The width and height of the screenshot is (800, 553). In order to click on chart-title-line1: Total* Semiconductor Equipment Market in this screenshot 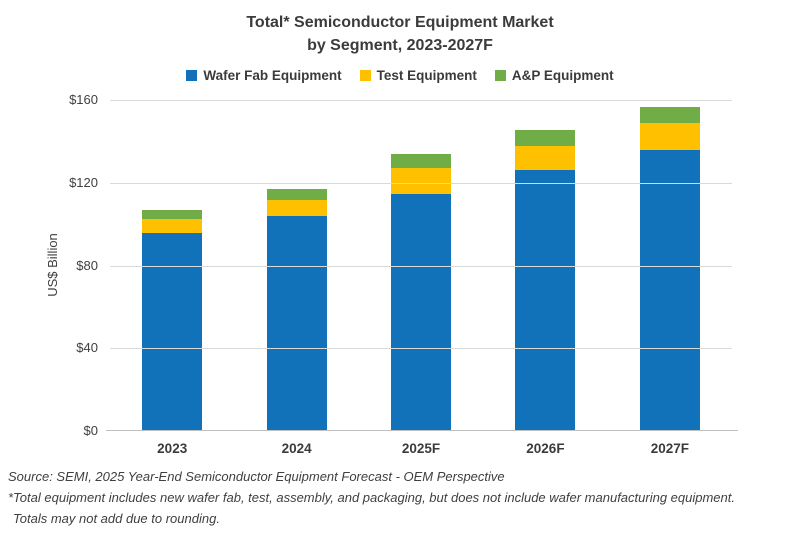, I will do `click(400, 22)`.